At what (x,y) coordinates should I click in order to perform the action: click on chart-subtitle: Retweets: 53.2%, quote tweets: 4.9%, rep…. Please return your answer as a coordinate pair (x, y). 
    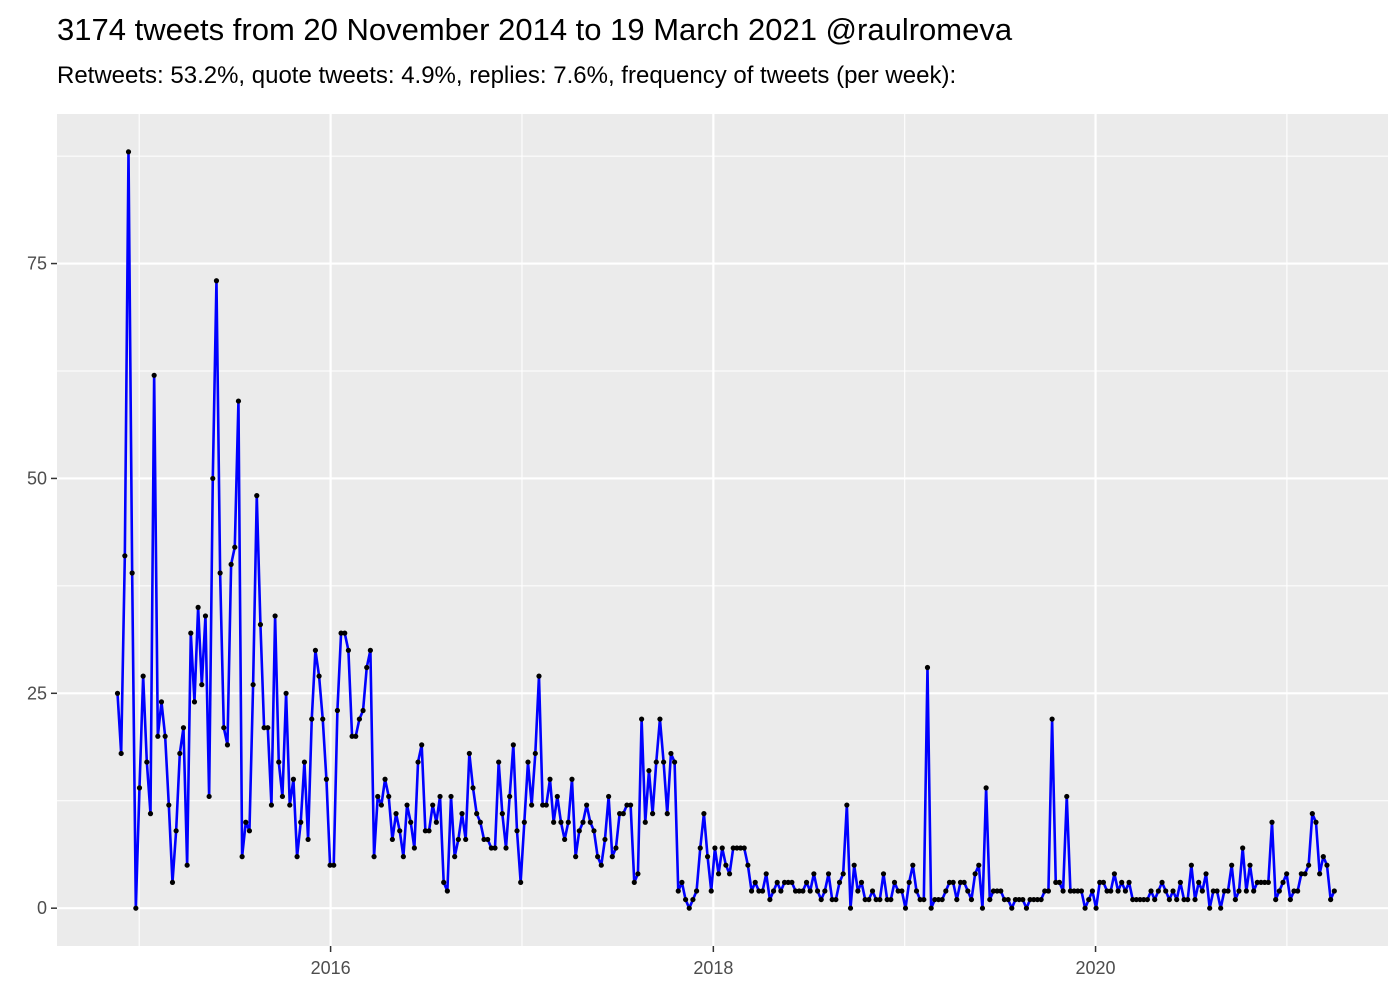
    Looking at the image, I should click on (507, 75).